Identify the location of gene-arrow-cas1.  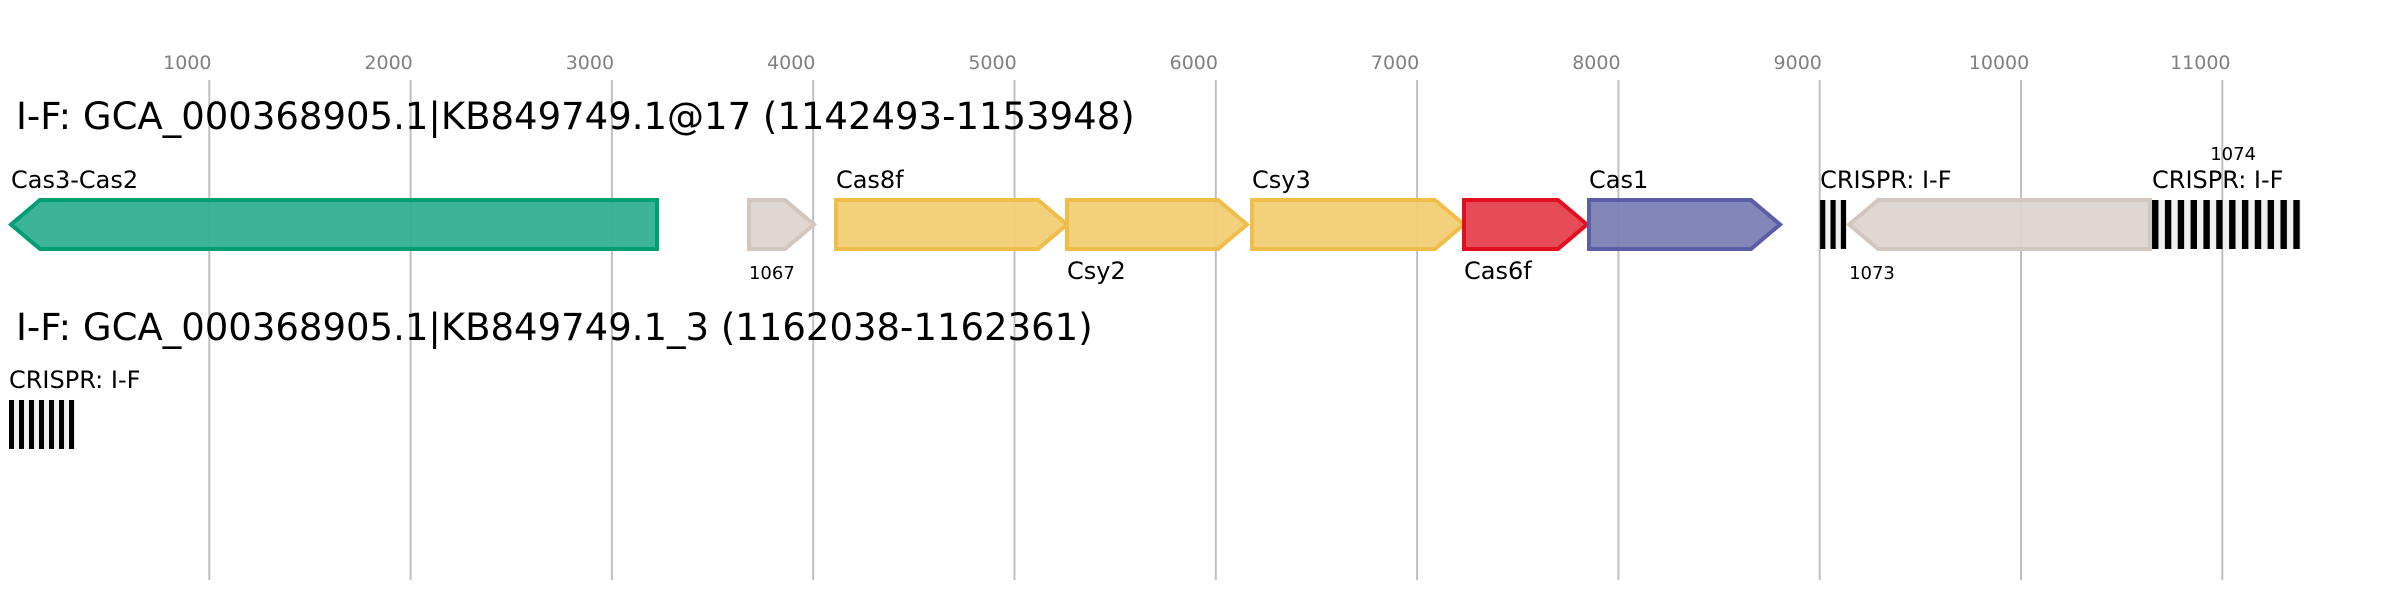
(1685, 224).